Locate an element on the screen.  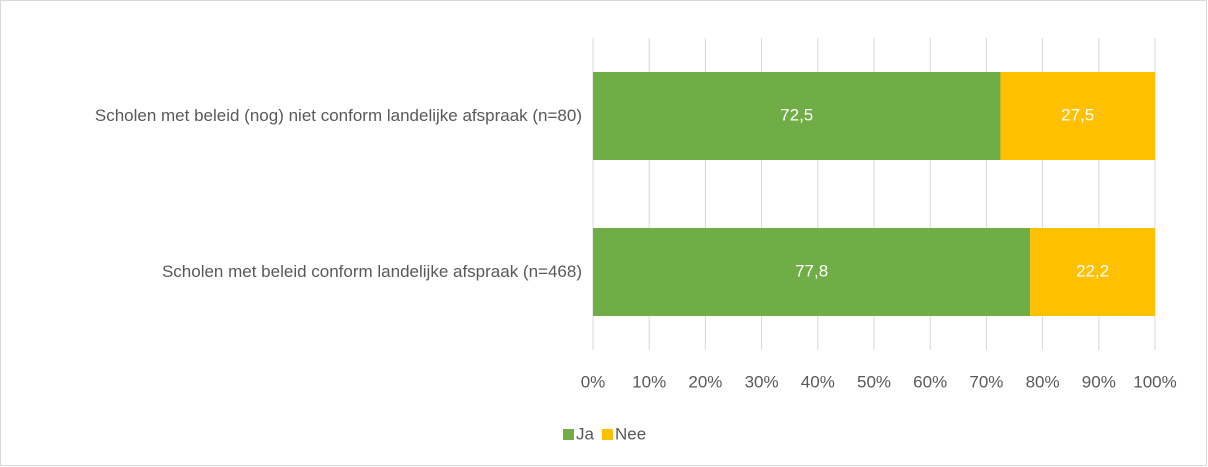
x-tick-label: 40% is located at coordinates (818, 381).